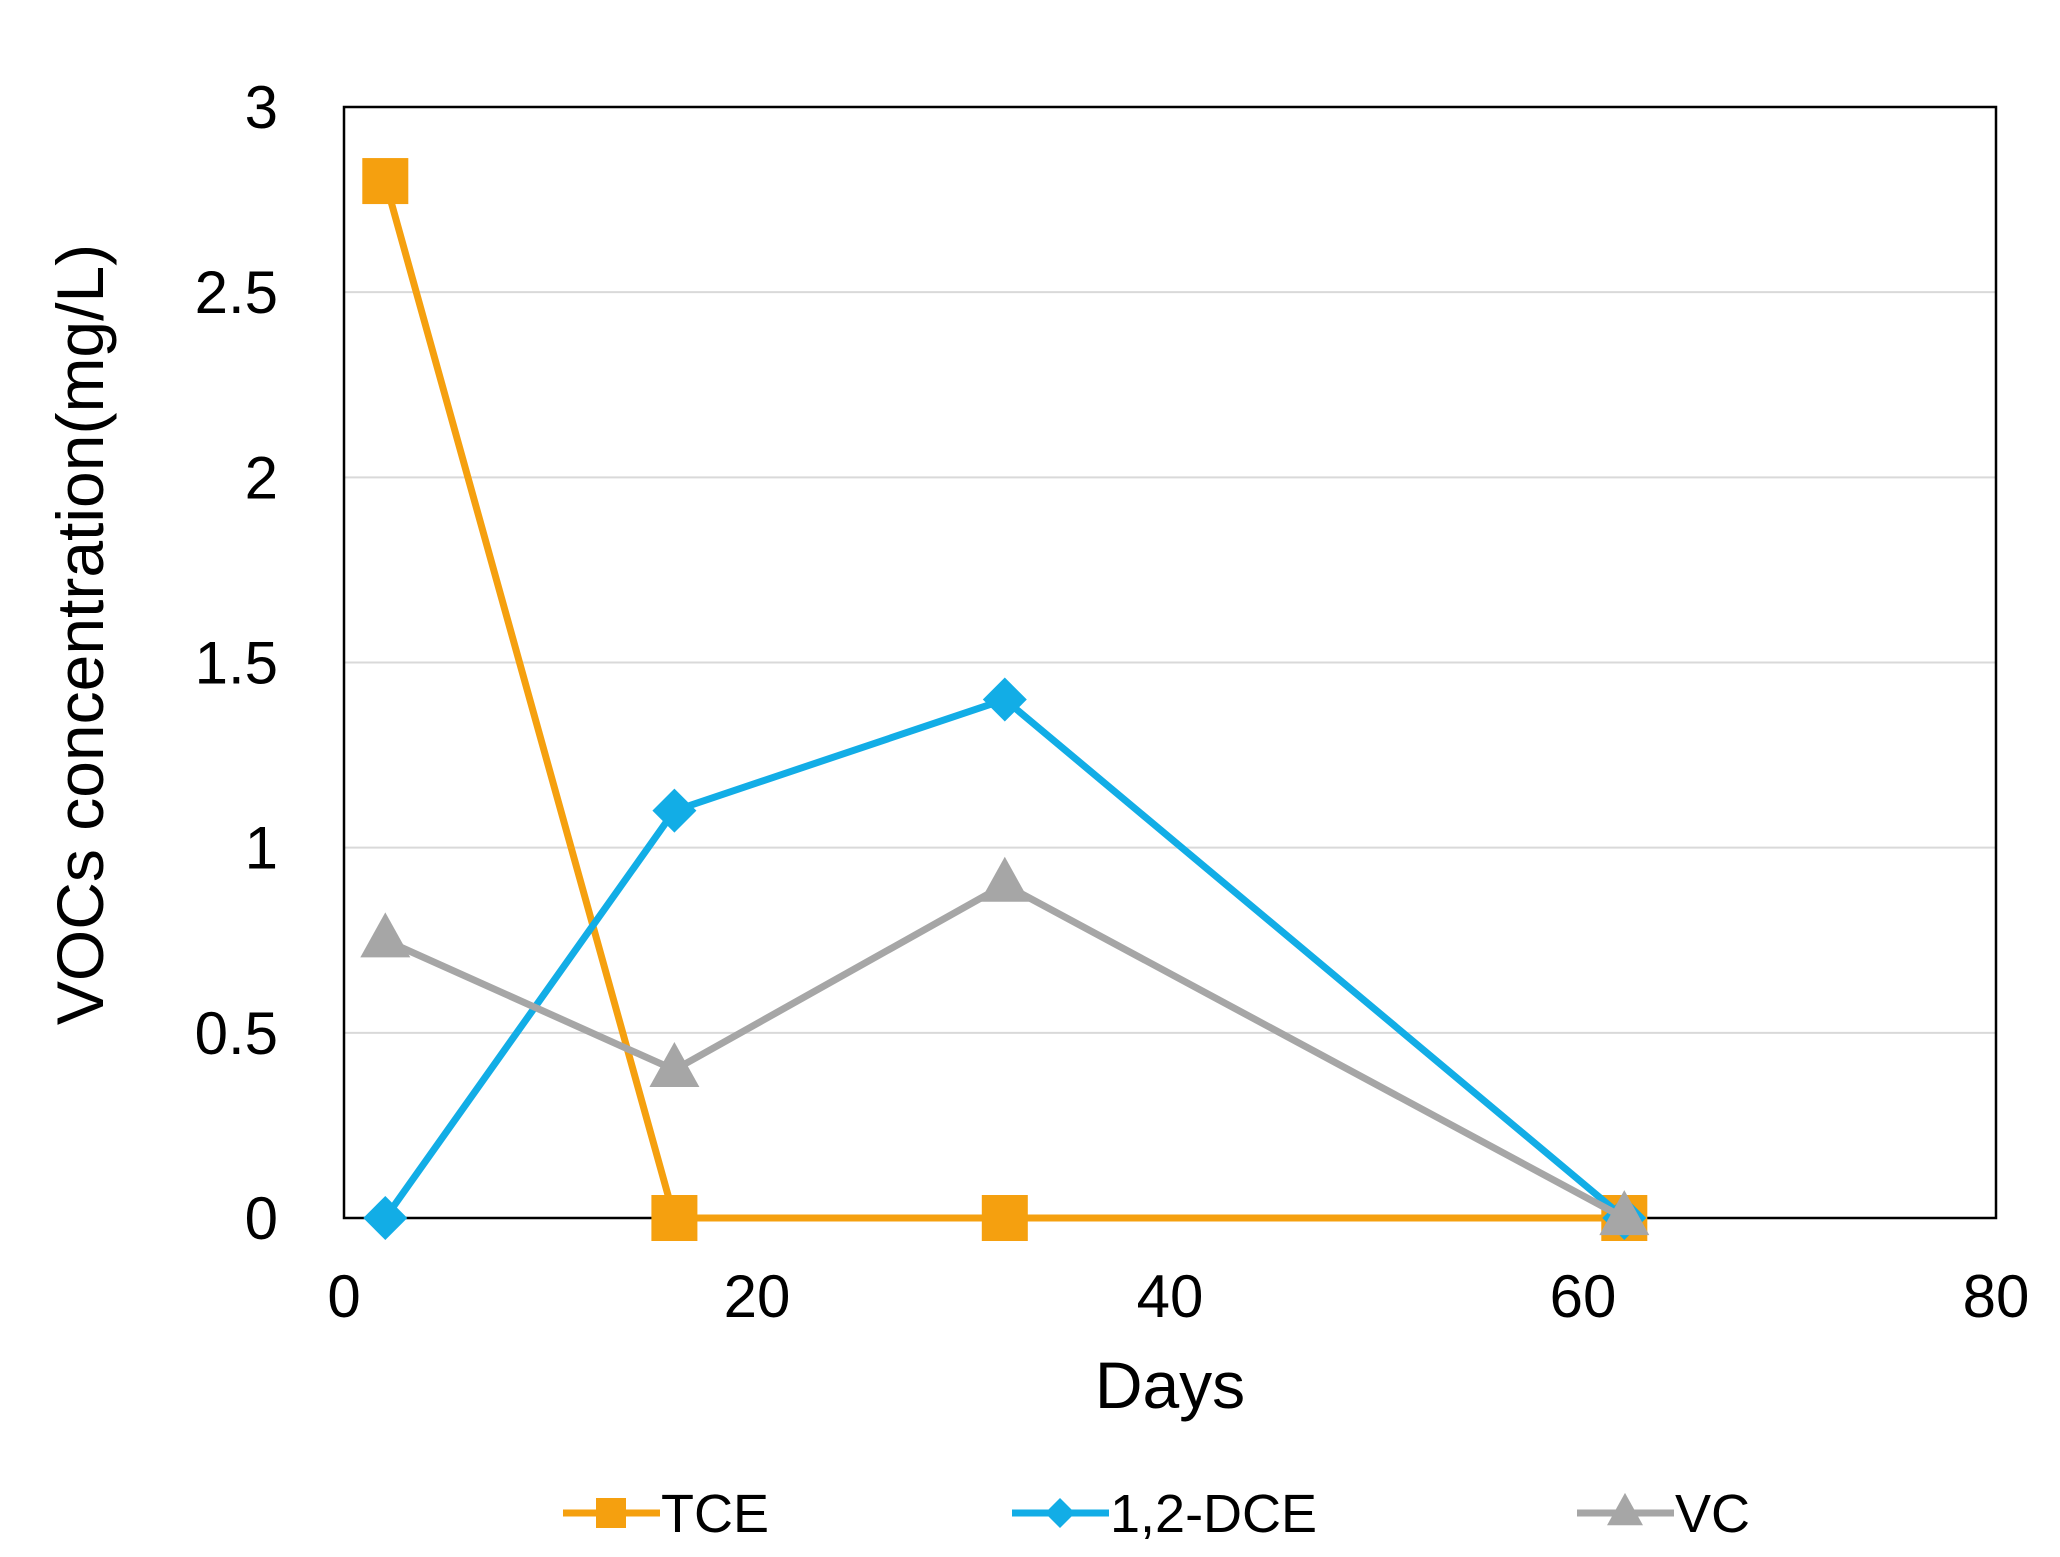  What do you see at coordinates (261, 477) in the screenshot?
I see `y-tick-label: 2` at bounding box center [261, 477].